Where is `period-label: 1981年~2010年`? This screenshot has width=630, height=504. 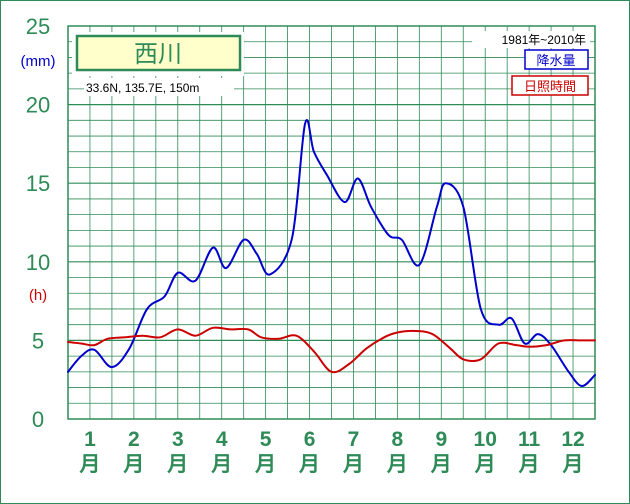 period-label: 1981年~2010年 is located at coordinates (544, 40).